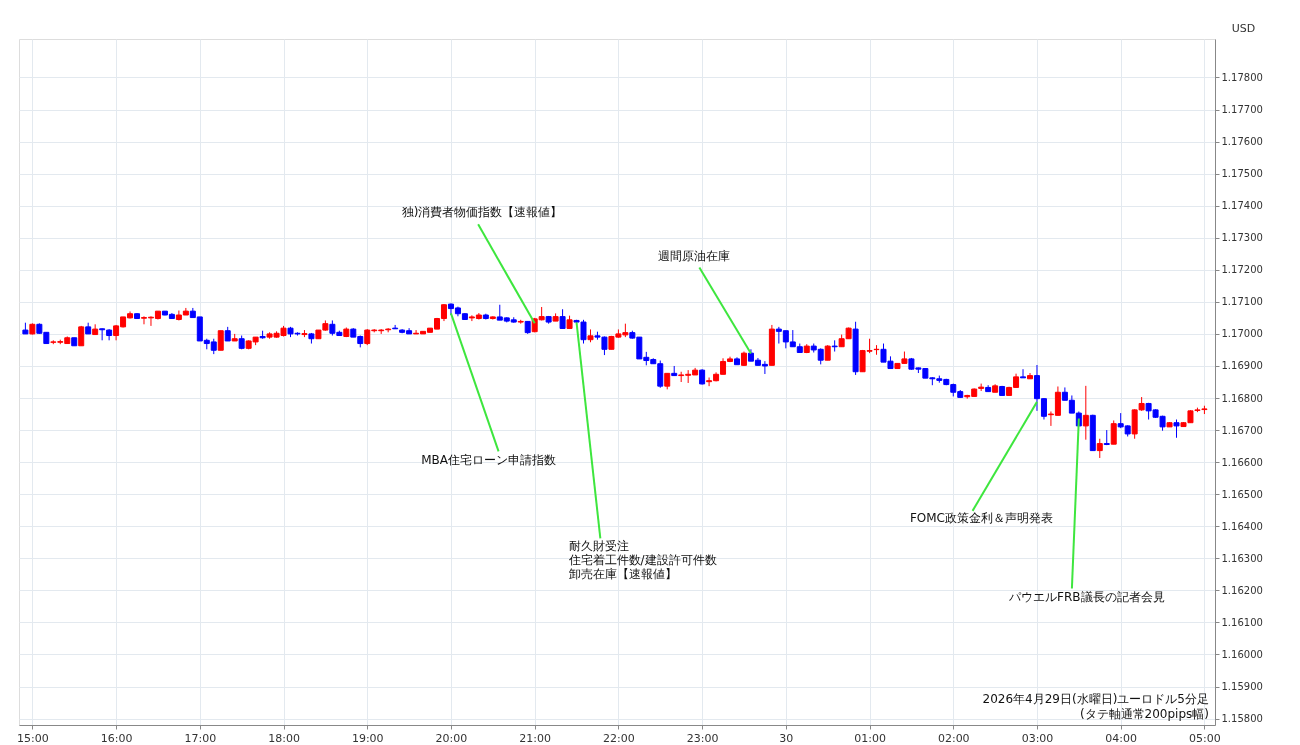 The width and height of the screenshot is (1300, 745). Describe the element at coordinates (1242, 398) in the screenshot. I see `y-tick-label: 1.16800` at that location.